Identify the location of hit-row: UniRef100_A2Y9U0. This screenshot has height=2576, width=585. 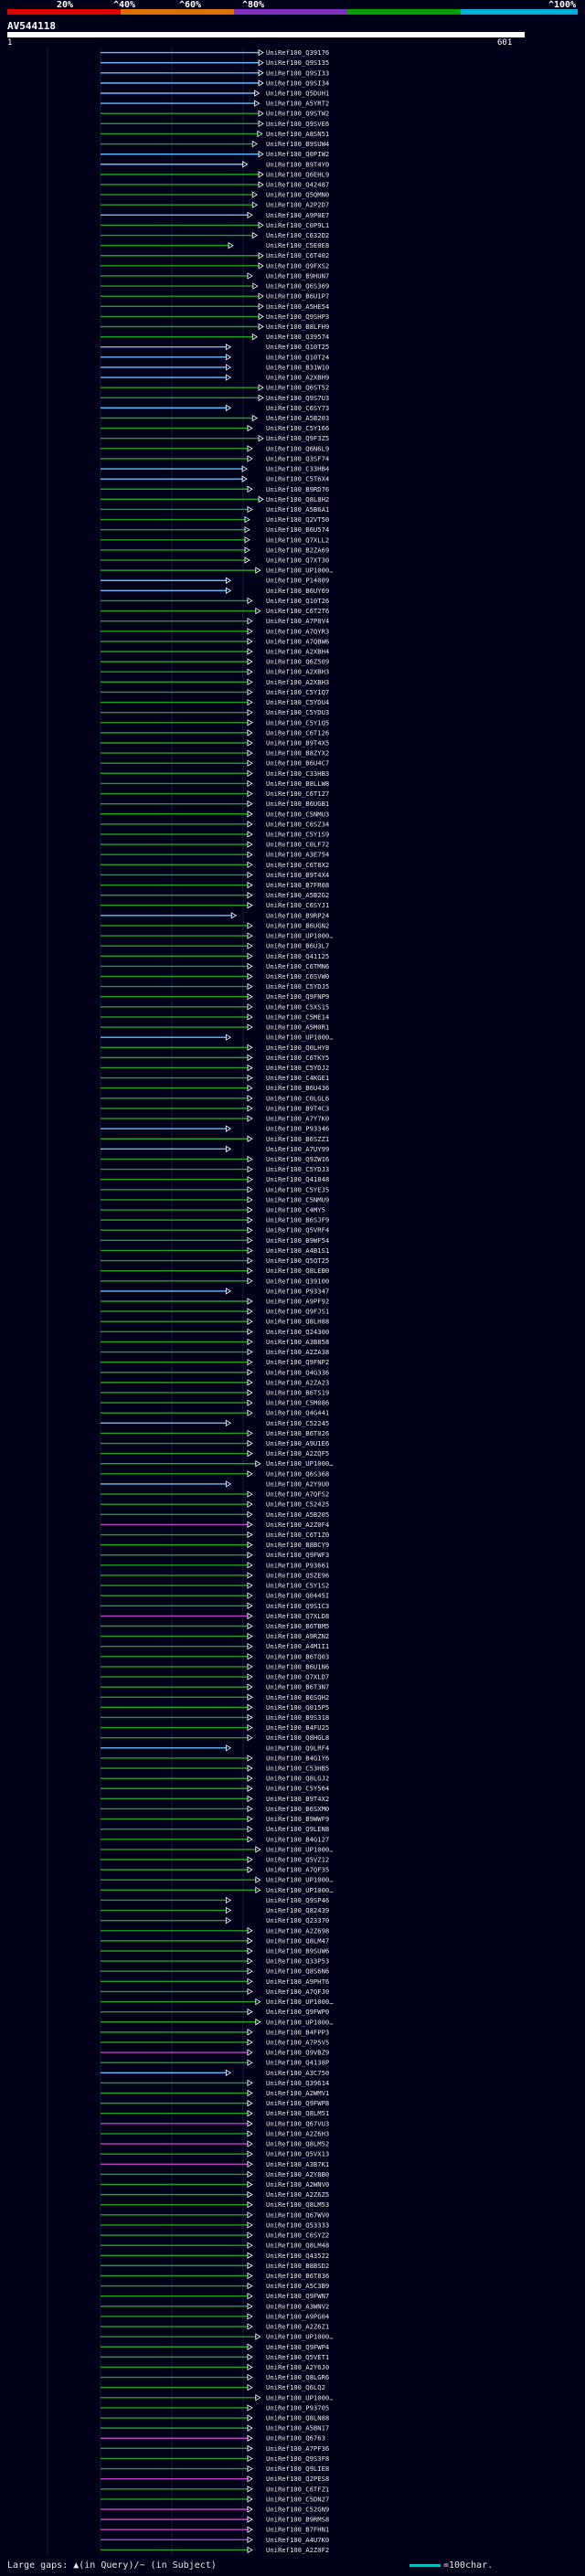
(215, 1483).